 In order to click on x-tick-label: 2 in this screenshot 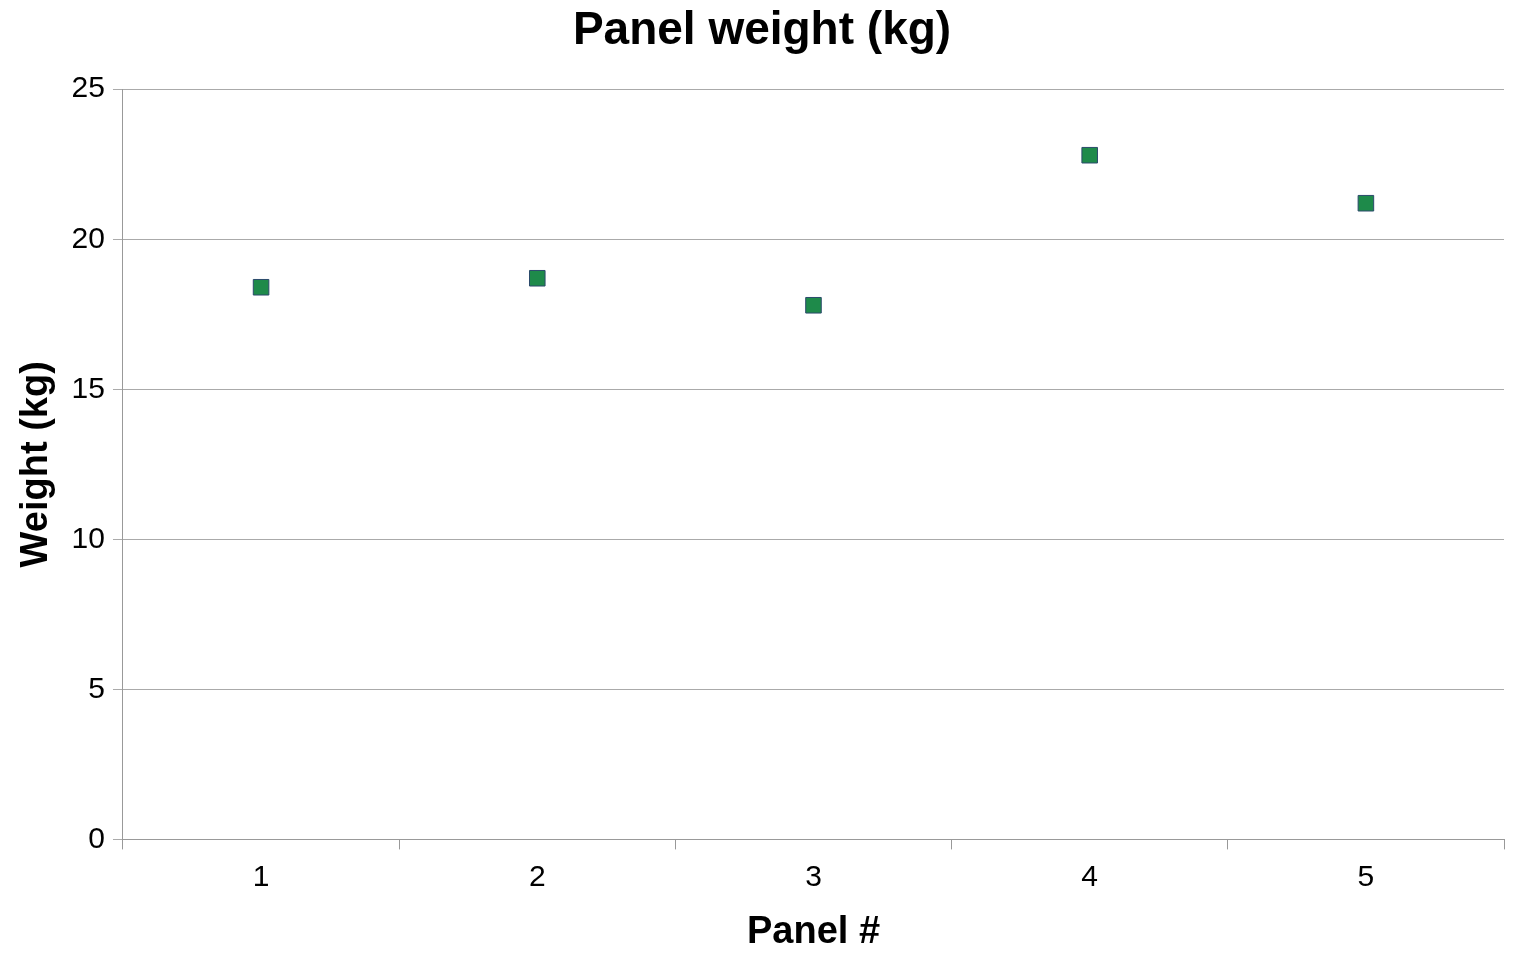, I will do `click(537, 875)`.